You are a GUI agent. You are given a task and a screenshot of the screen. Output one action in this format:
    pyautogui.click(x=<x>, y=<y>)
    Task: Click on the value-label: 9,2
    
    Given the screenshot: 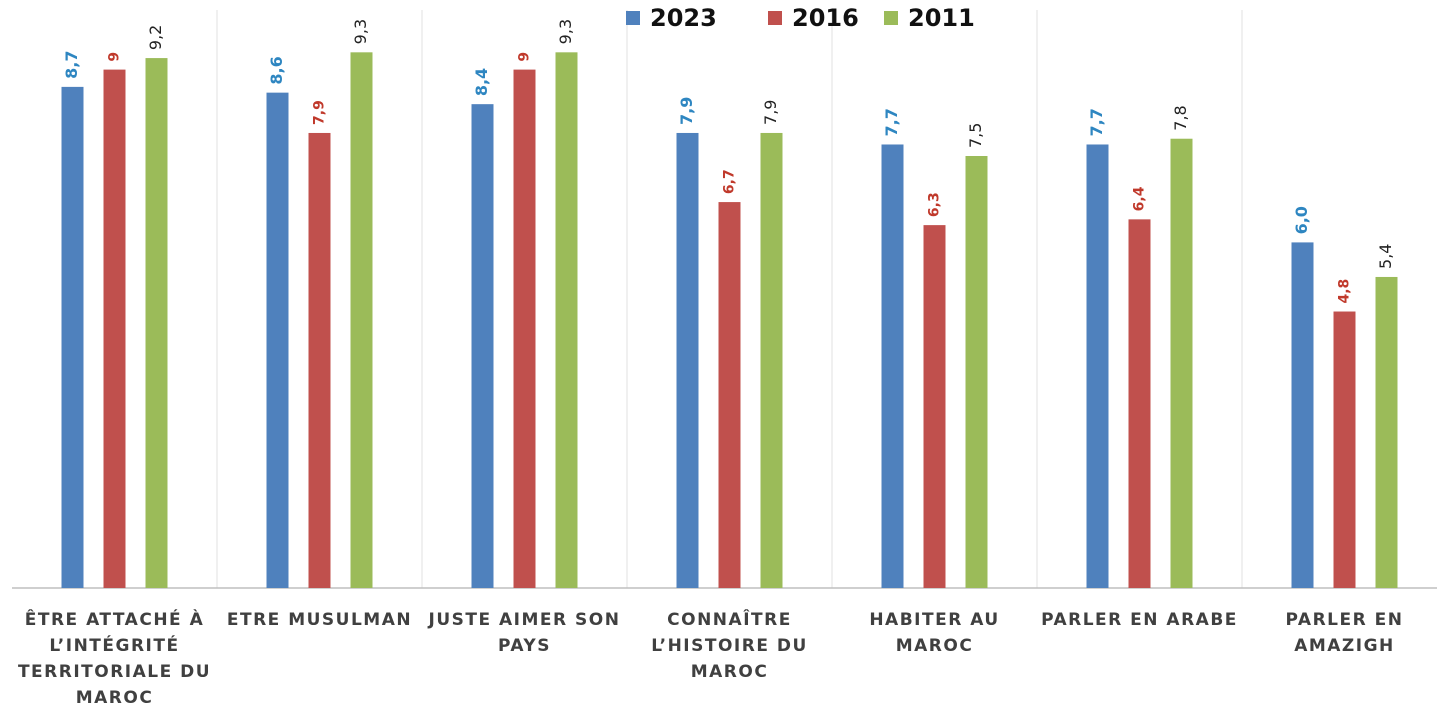 What is the action you would take?
    pyautogui.click(x=155, y=37)
    